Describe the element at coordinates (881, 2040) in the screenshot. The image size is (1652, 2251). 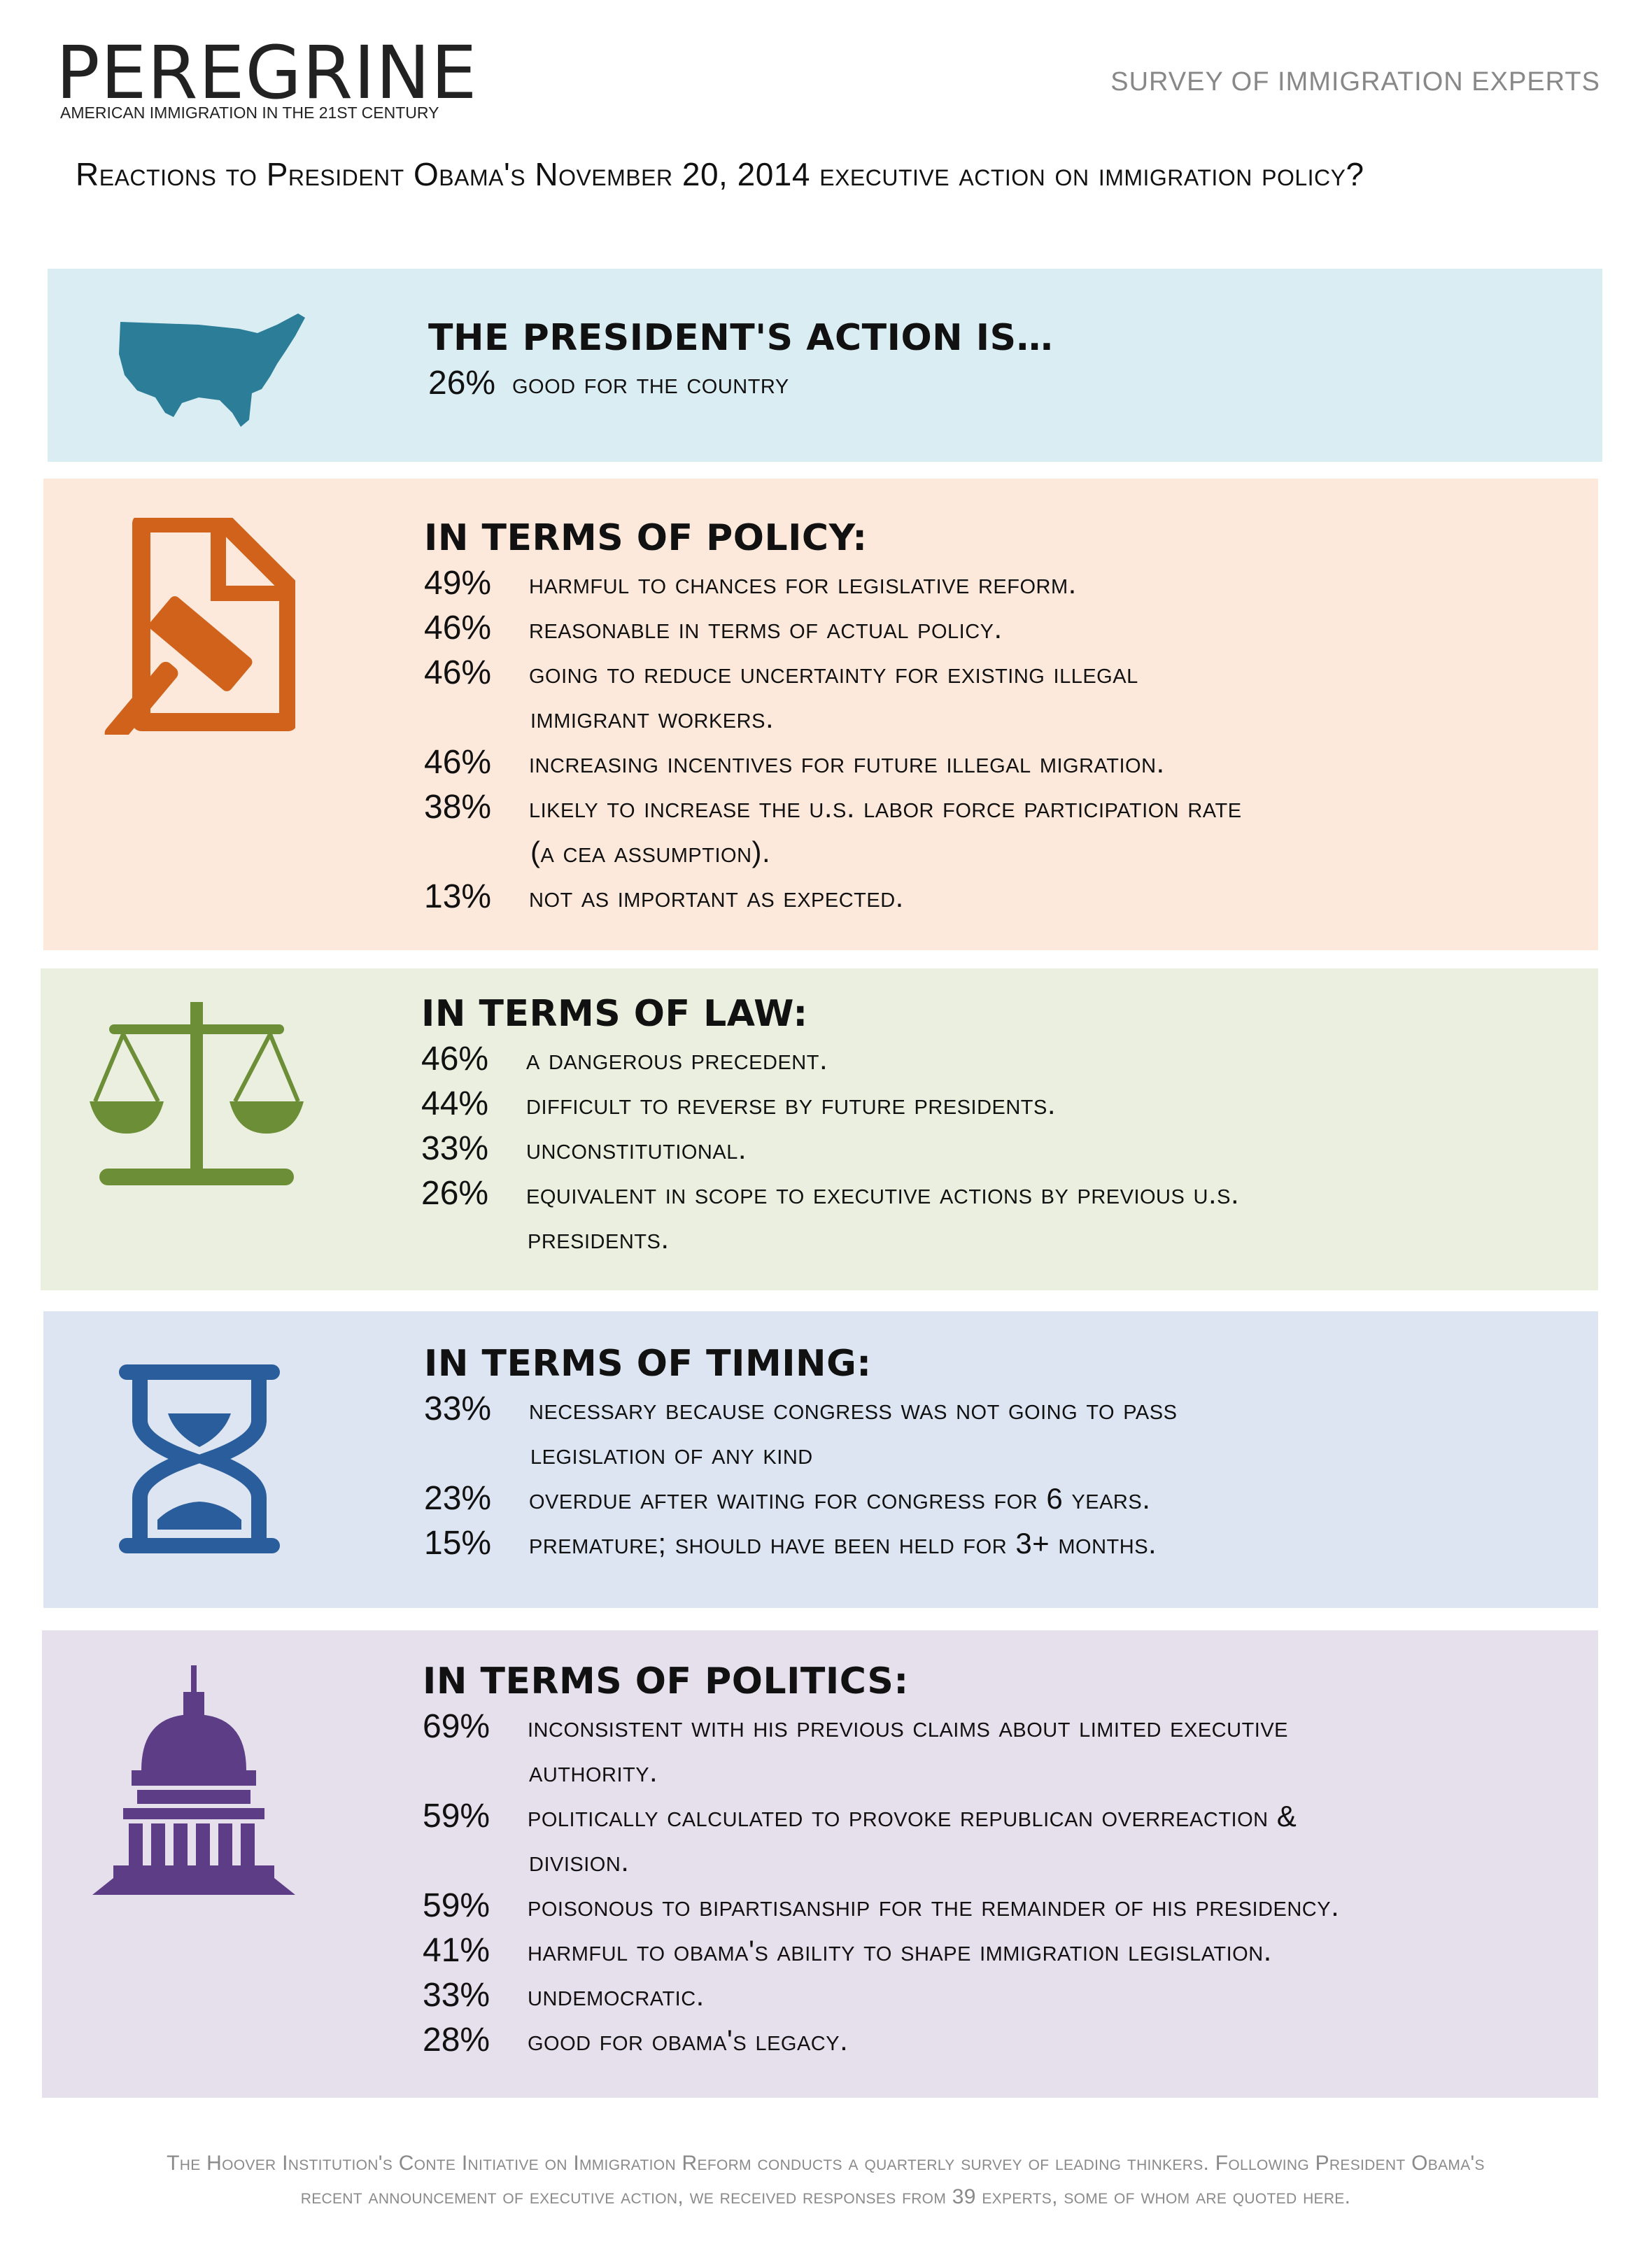
I see `stat-row: 28% good for Obama's legacy.` at that location.